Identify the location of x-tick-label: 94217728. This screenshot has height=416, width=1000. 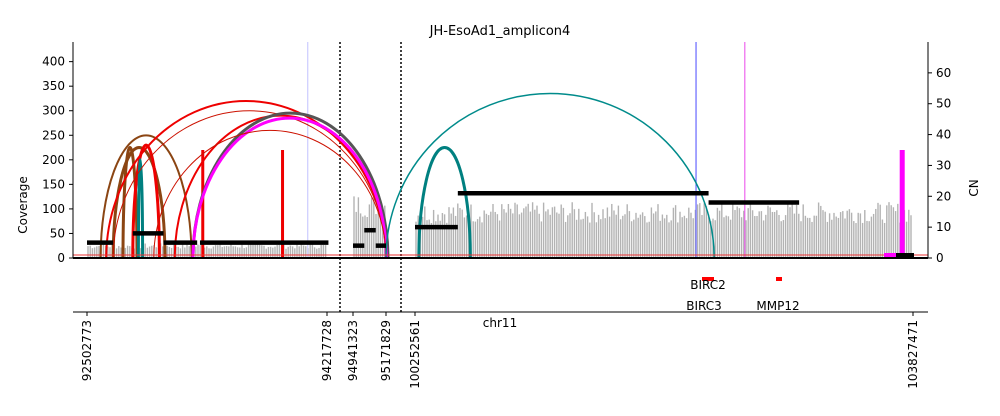
(327, 350).